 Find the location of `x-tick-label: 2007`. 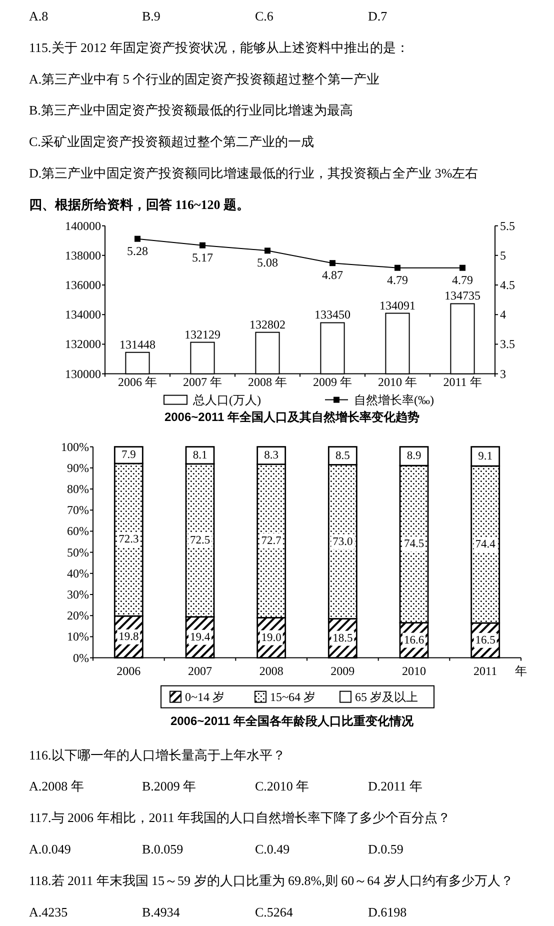

x-tick-label: 2007 is located at coordinates (200, 671).